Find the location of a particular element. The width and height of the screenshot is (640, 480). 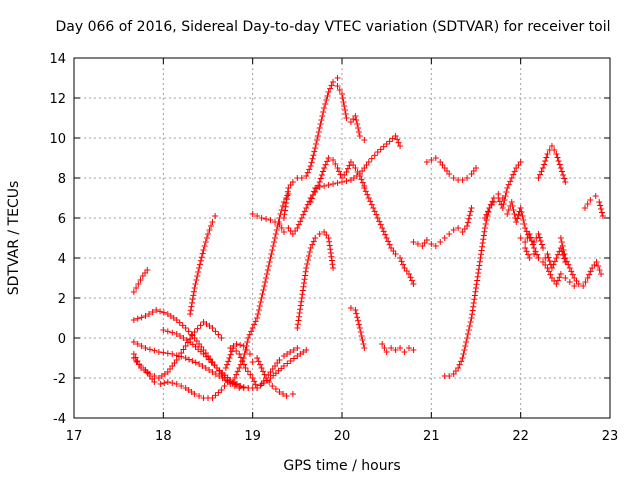

series-s13 is located at coordinates (310, 148).